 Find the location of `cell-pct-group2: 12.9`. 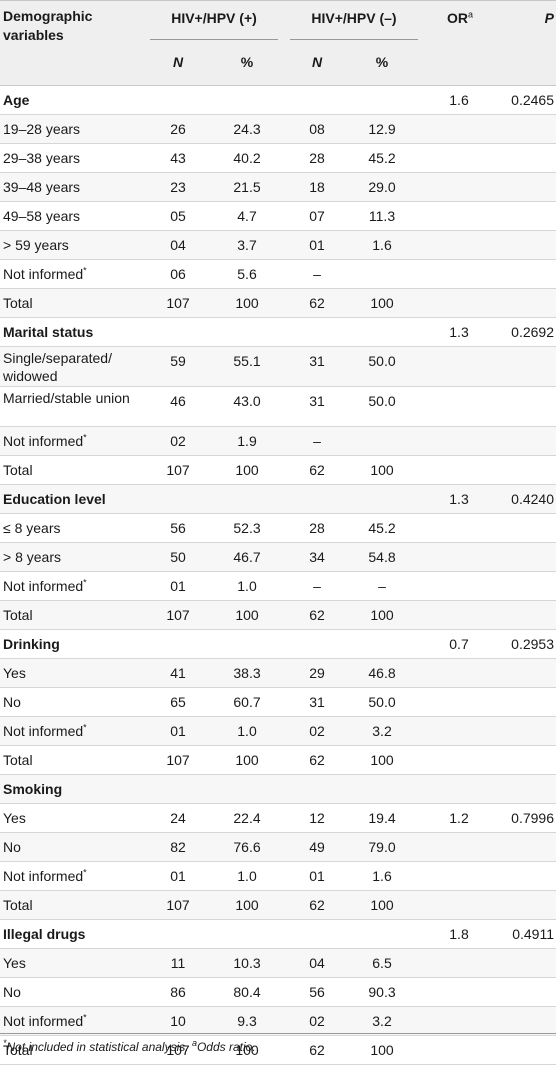

cell-pct-group2: 12.9 is located at coordinates (382, 129).